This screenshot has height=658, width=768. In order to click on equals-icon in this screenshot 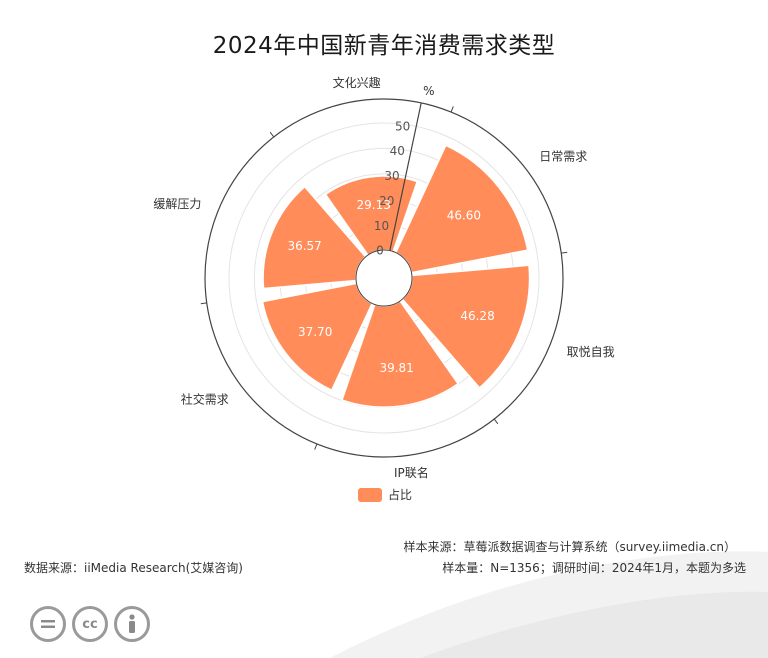, I will do `click(48, 624)`.